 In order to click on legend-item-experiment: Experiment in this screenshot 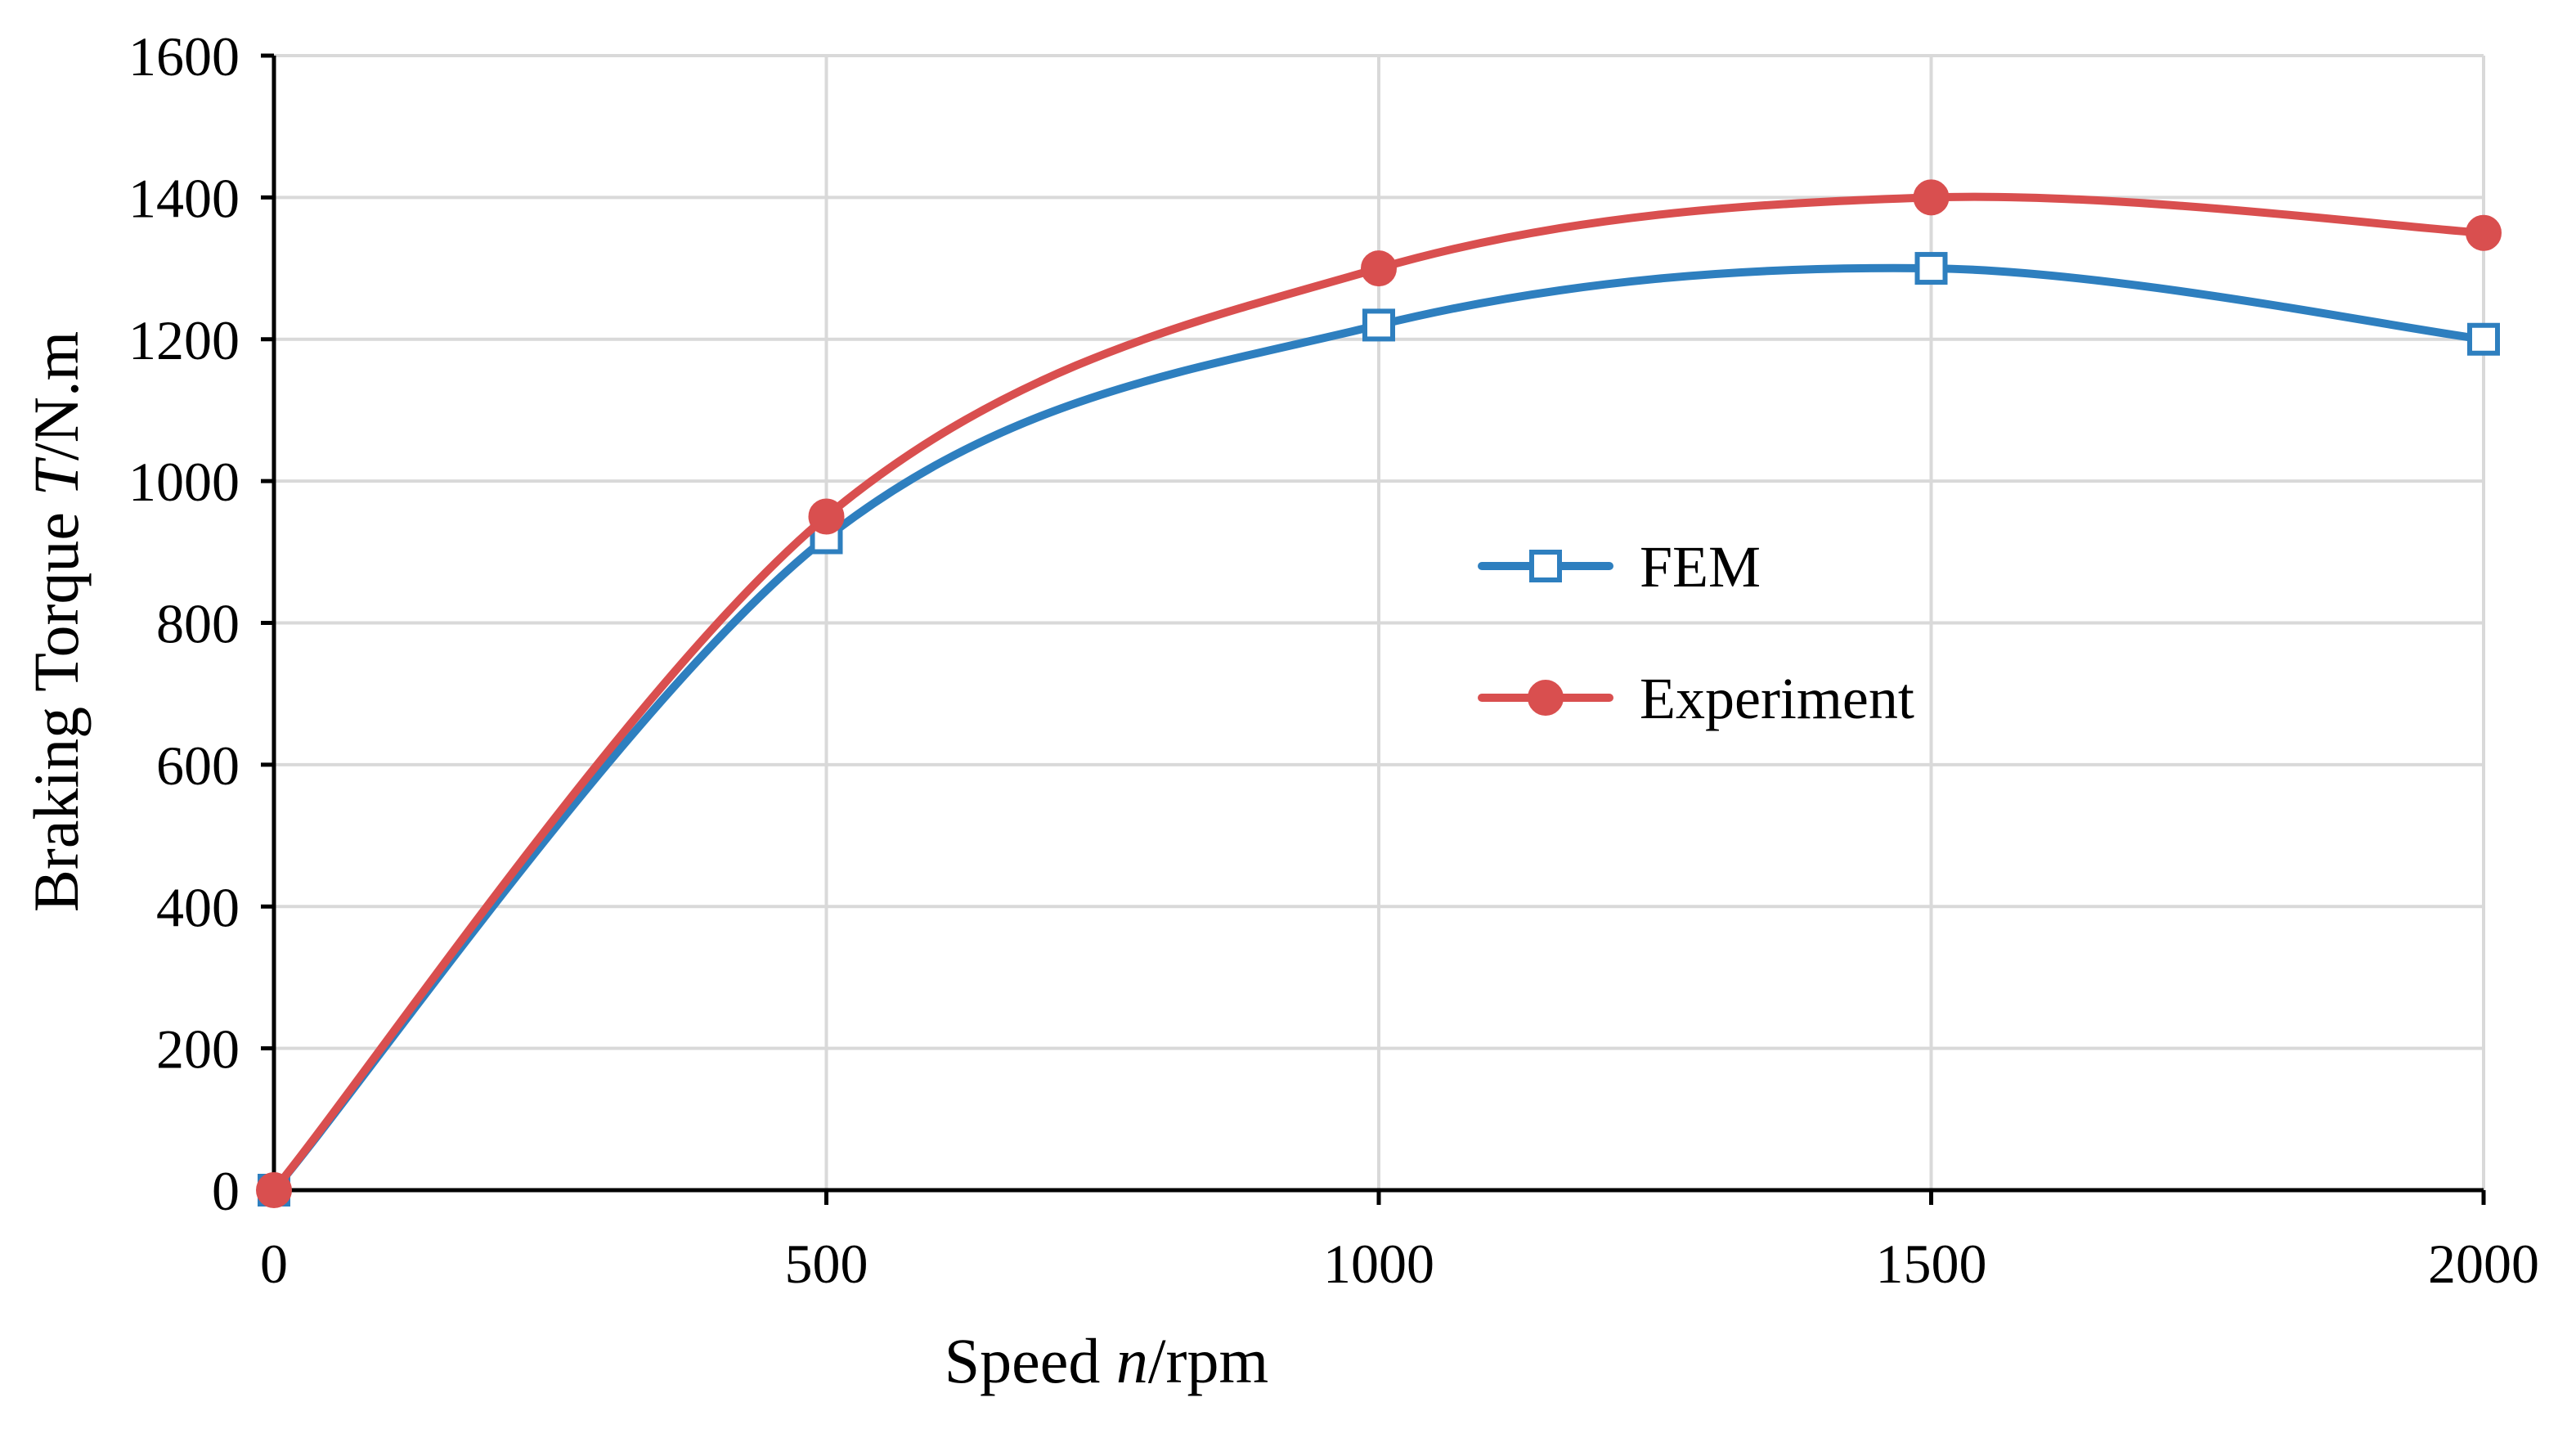, I will do `click(1696, 698)`.